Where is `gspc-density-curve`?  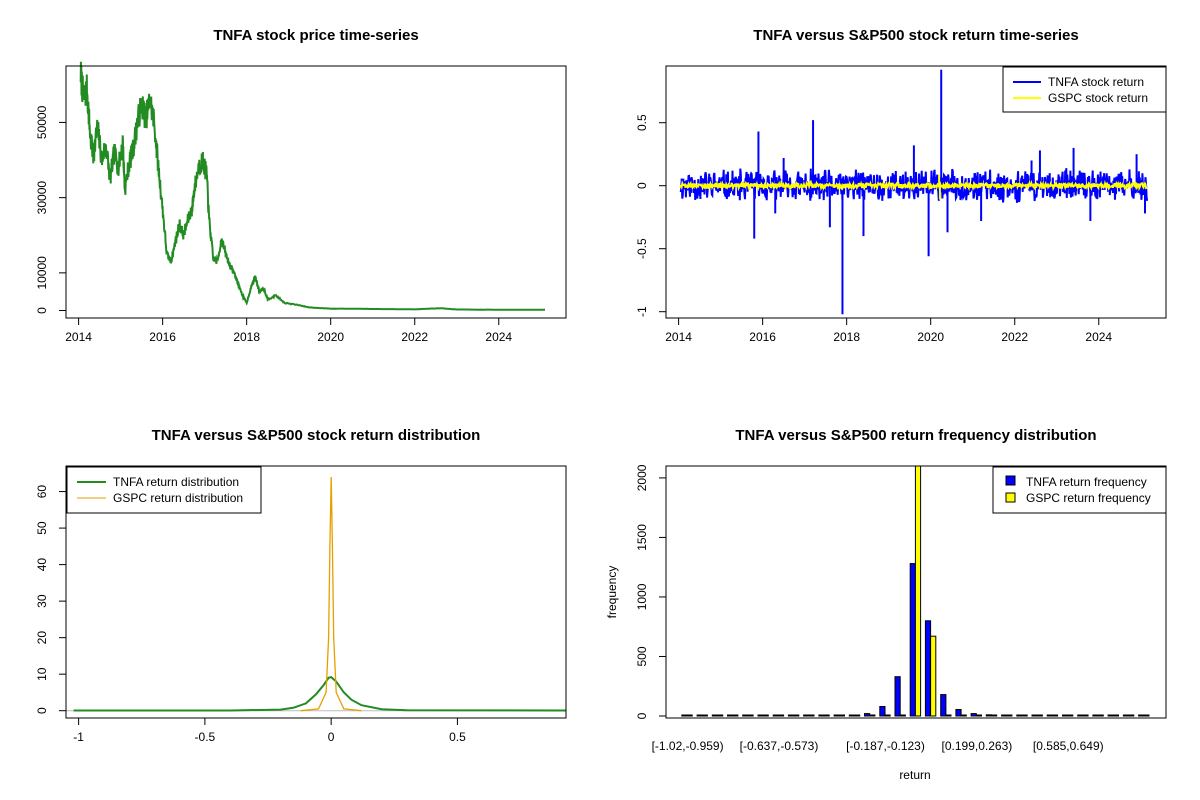 gspc-density-curve is located at coordinates (331, 594).